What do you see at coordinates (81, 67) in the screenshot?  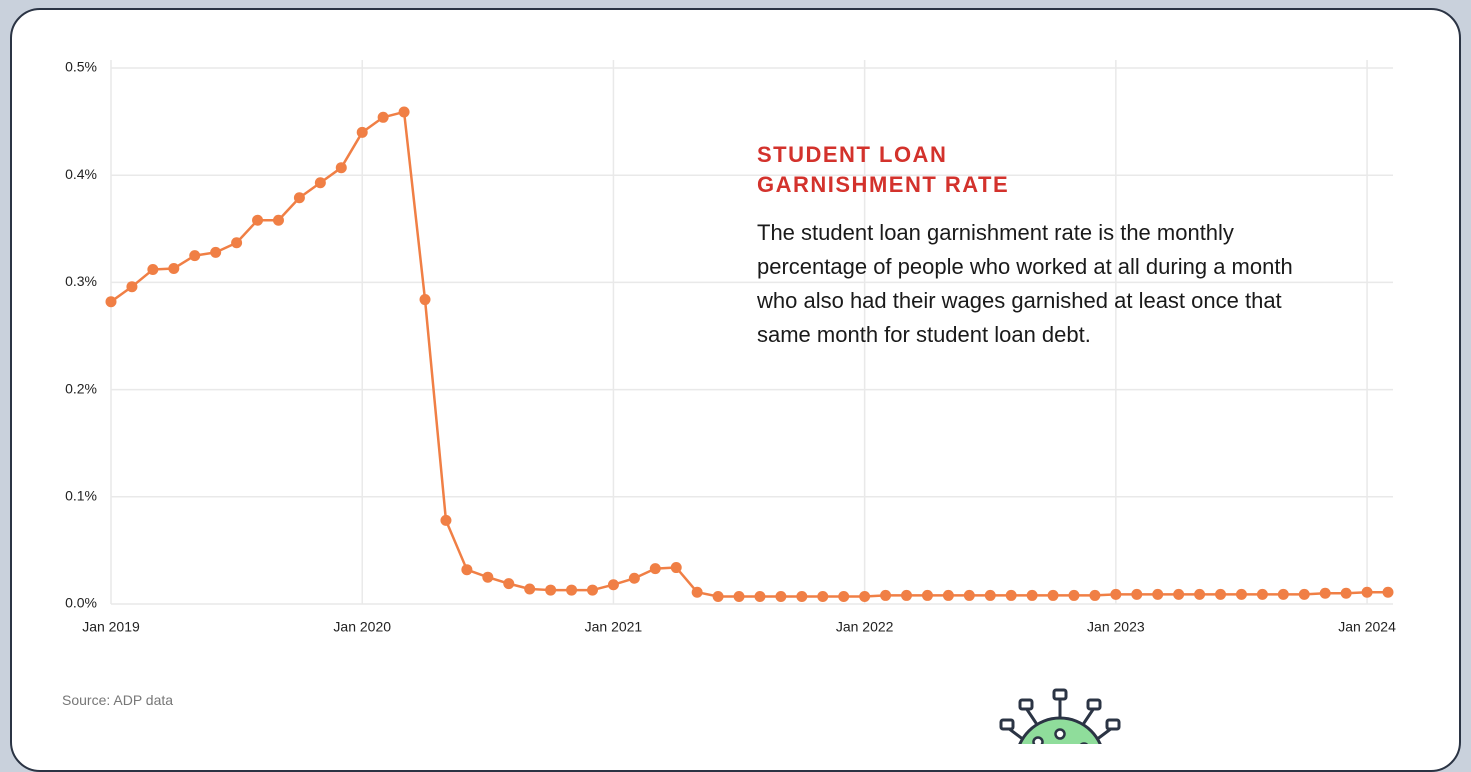 I see `y-tick-label: 0.5%` at bounding box center [81, 67].